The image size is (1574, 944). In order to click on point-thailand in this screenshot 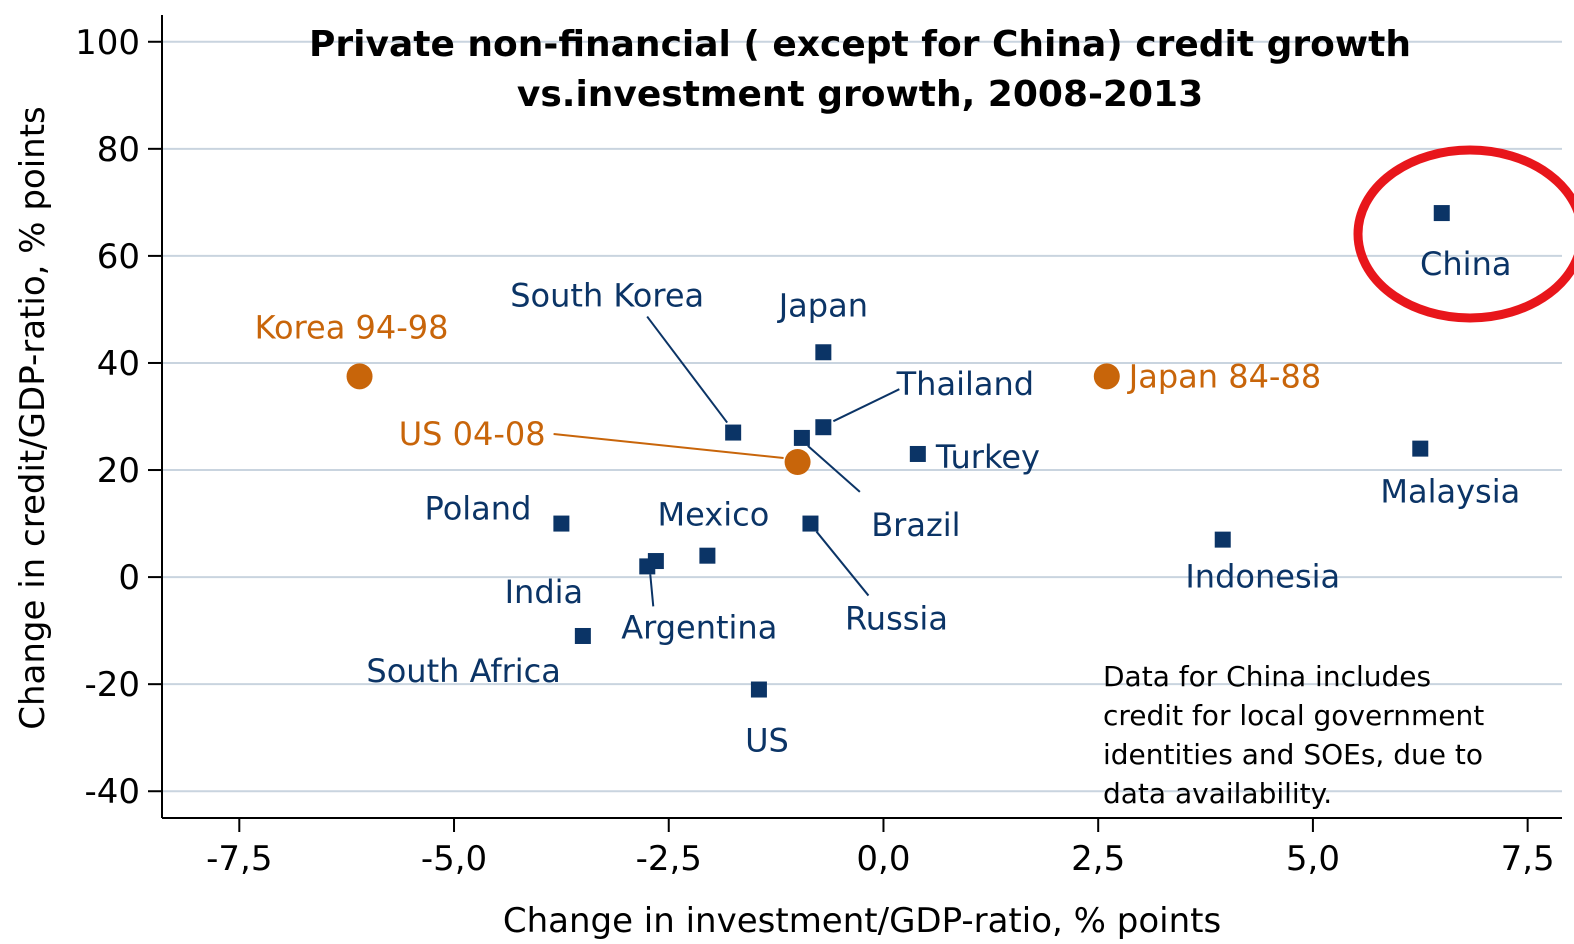, I will do `click(823, 427)`.